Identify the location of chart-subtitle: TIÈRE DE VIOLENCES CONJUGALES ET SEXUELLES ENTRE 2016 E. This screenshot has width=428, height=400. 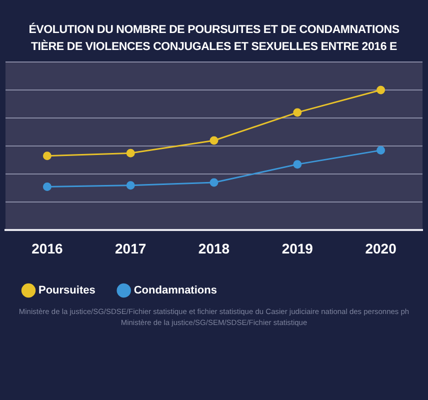
(214, 47).